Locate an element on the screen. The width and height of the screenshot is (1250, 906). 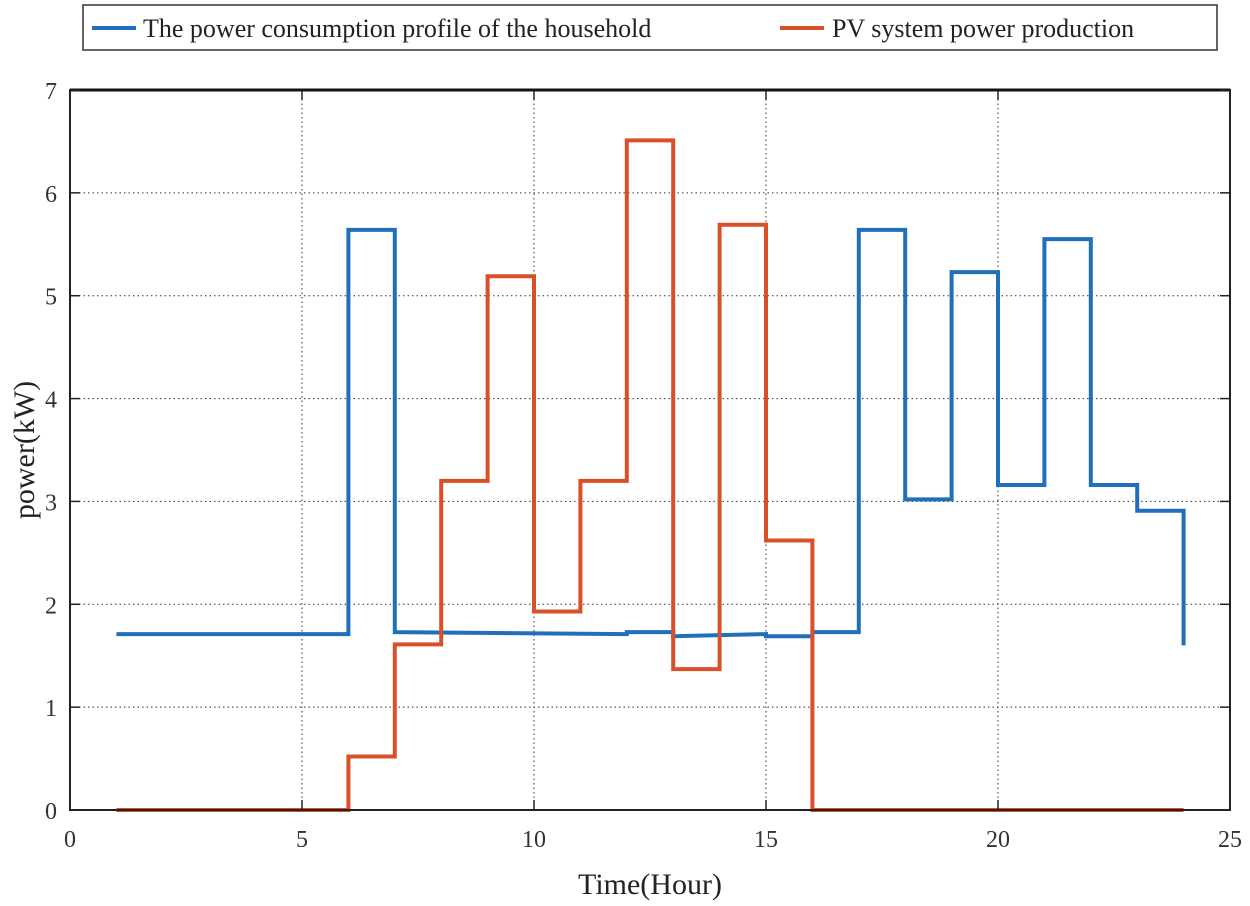
y-tick-label: 2 is located at coordinates (51, 606).